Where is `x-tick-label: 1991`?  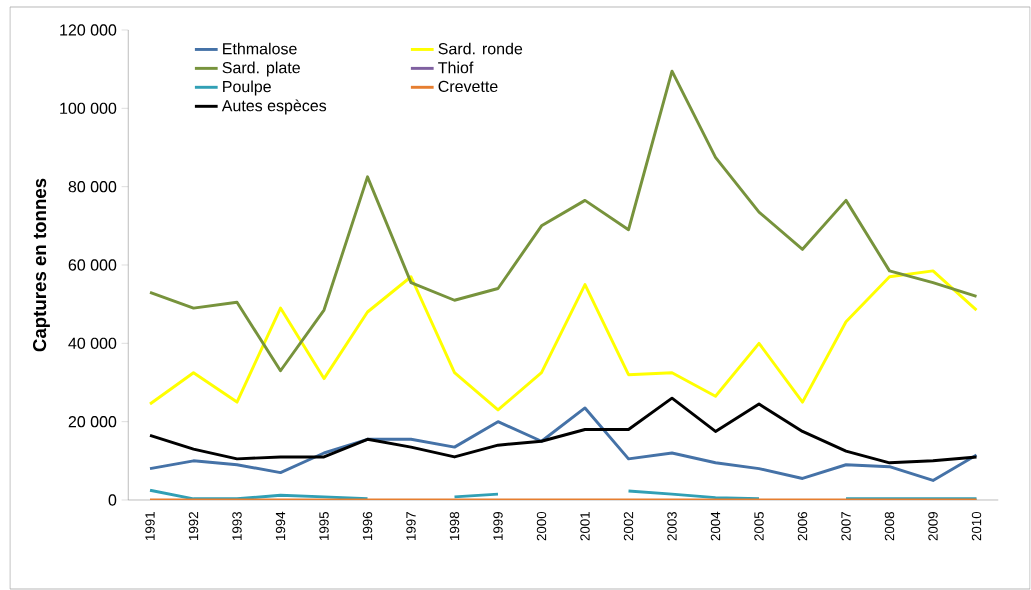 x-tick-label: 1991 is located at coordinates (150, 526).